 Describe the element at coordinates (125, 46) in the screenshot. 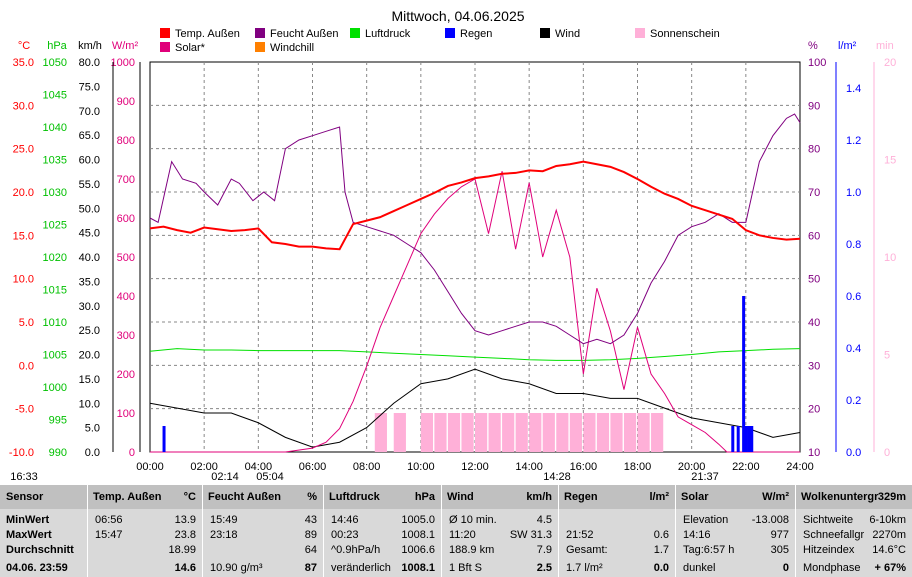

I see `axis-unit: W/m²` at that location.